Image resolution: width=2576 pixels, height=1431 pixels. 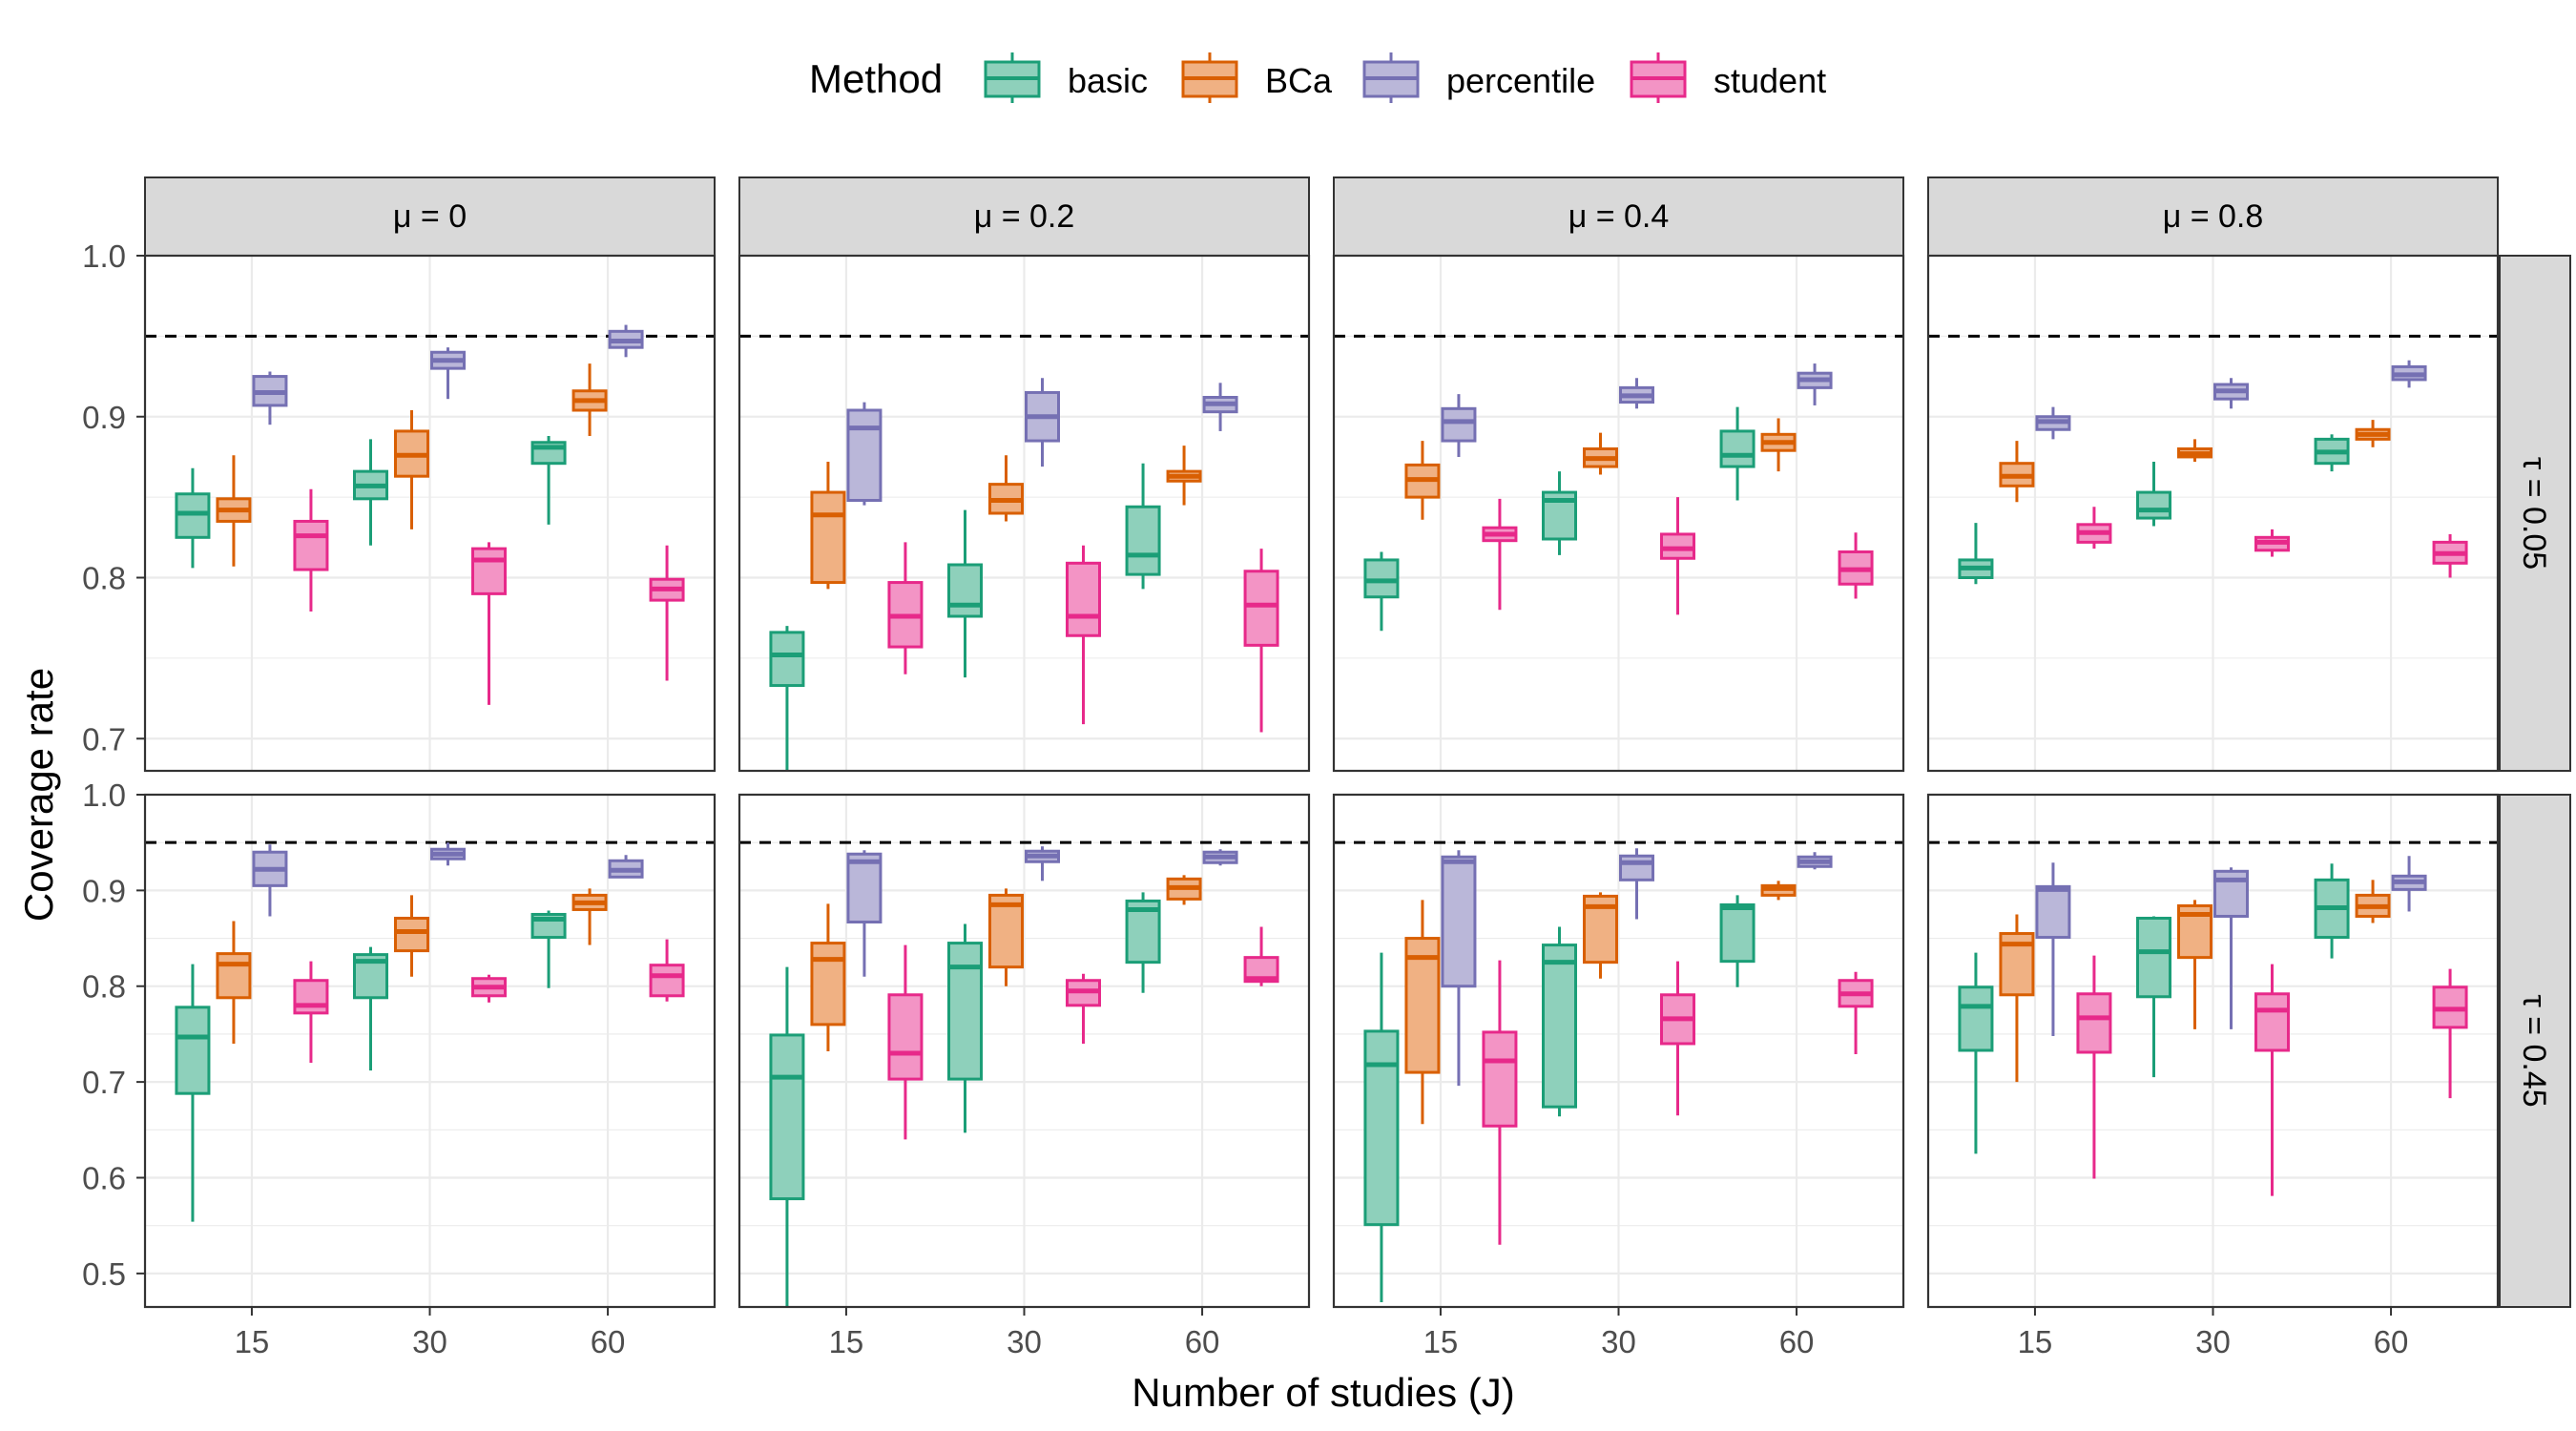 I want to click on legend-title: Method, so click(x=876, y=78).